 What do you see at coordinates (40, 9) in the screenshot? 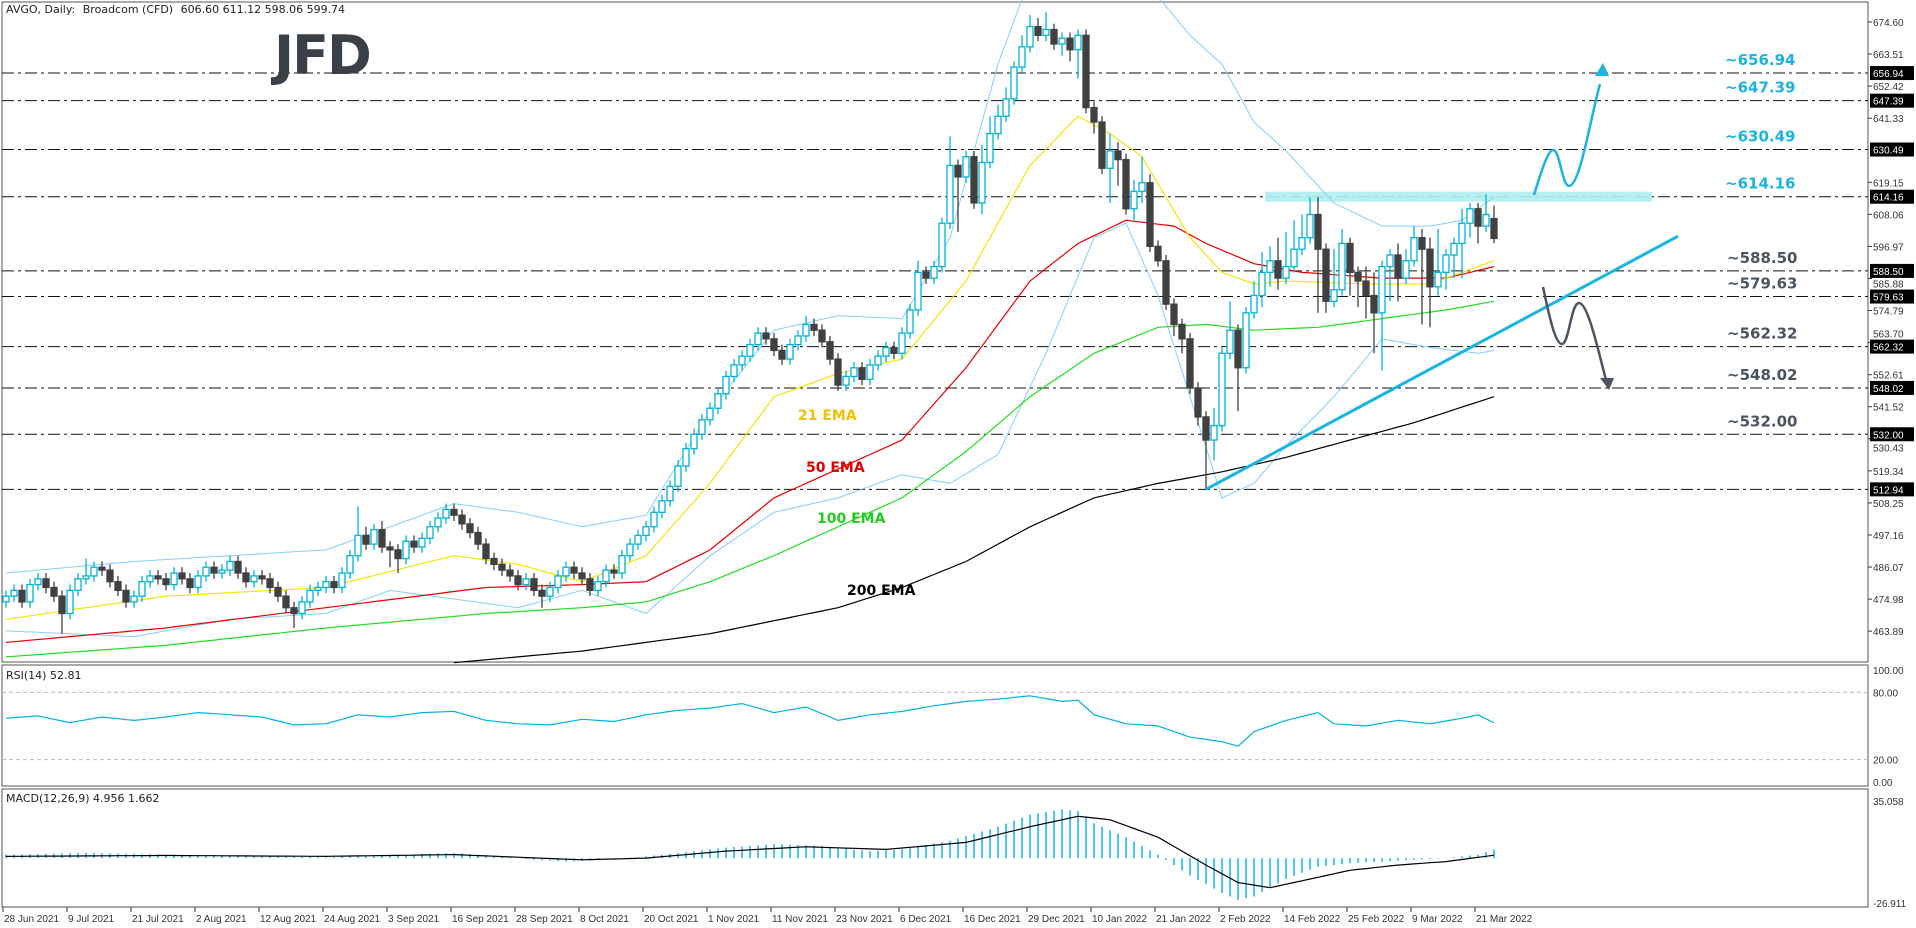
I see `symbol-timeframe: AVGO, Daily:` at bounding box center [40, 9].